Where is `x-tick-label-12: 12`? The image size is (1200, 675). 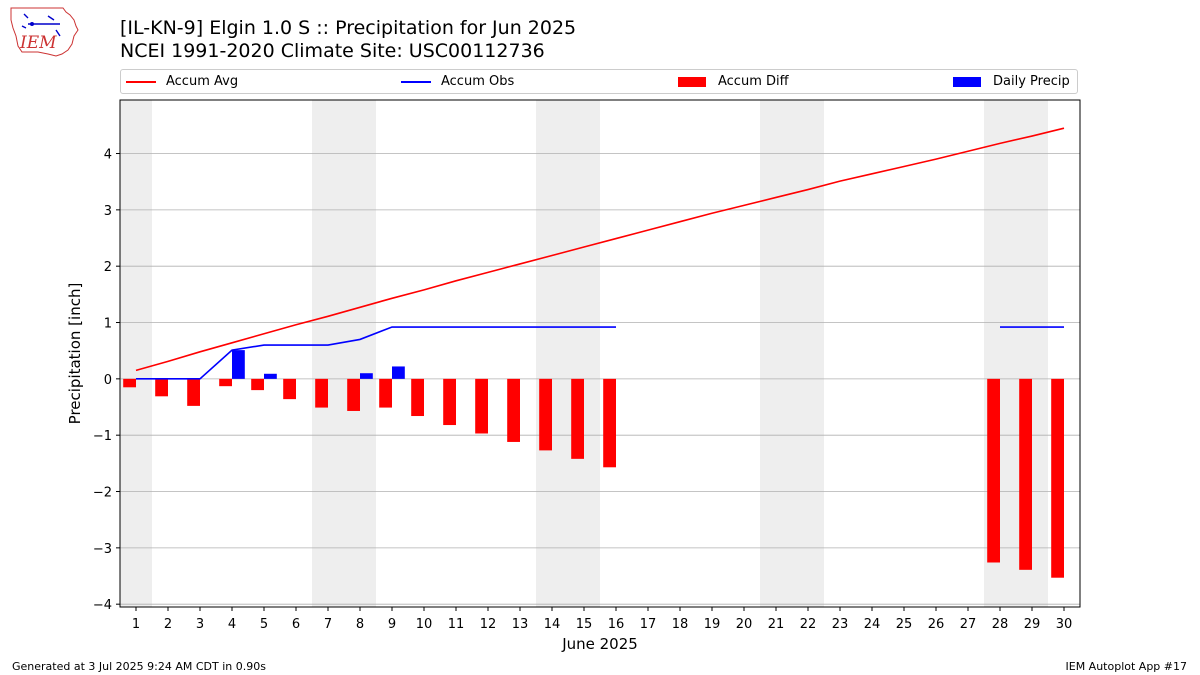
x-tick-label-12: 12 is located at coordinates (488, 624).